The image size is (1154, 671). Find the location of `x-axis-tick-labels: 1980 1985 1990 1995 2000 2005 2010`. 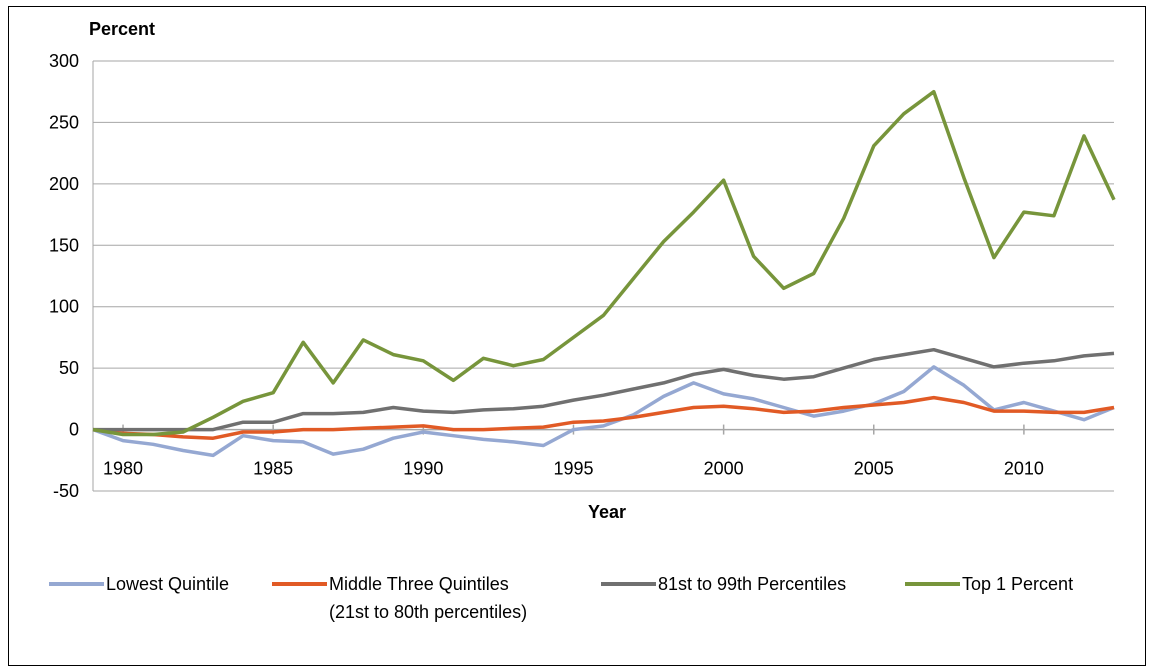

x-axis-tick-labels: 1980 1985 1990 1995 2000 2005 2010 is located at coordinates (573, 469).